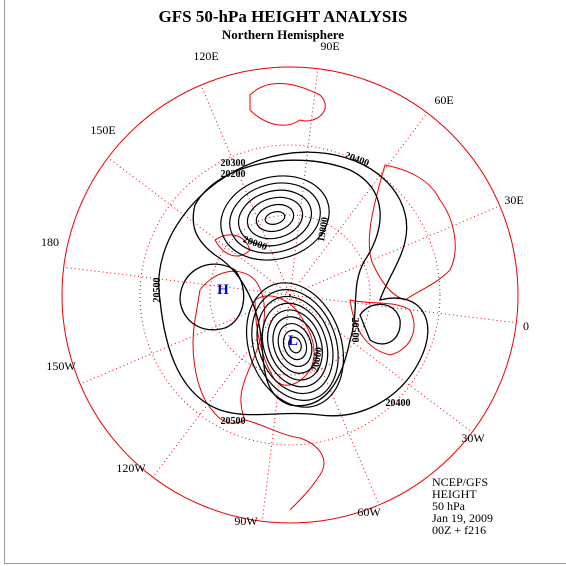 The height and width of the screenshot is (566, 566). What do you see at coordinates (233, 174) in the screenshot?
I see `contour-label: 20200` at bounding box center [233, 174].